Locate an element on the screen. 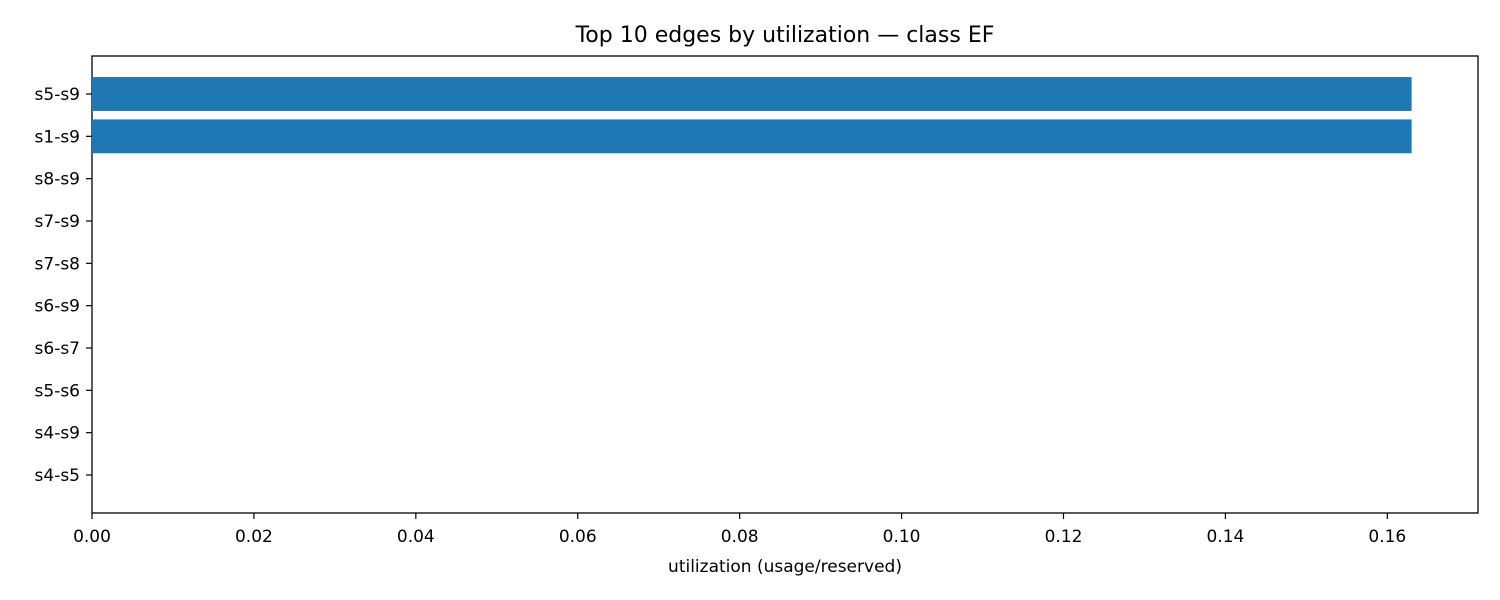  y-tick-label: s6-s7 is located at coordinates (57, 349).